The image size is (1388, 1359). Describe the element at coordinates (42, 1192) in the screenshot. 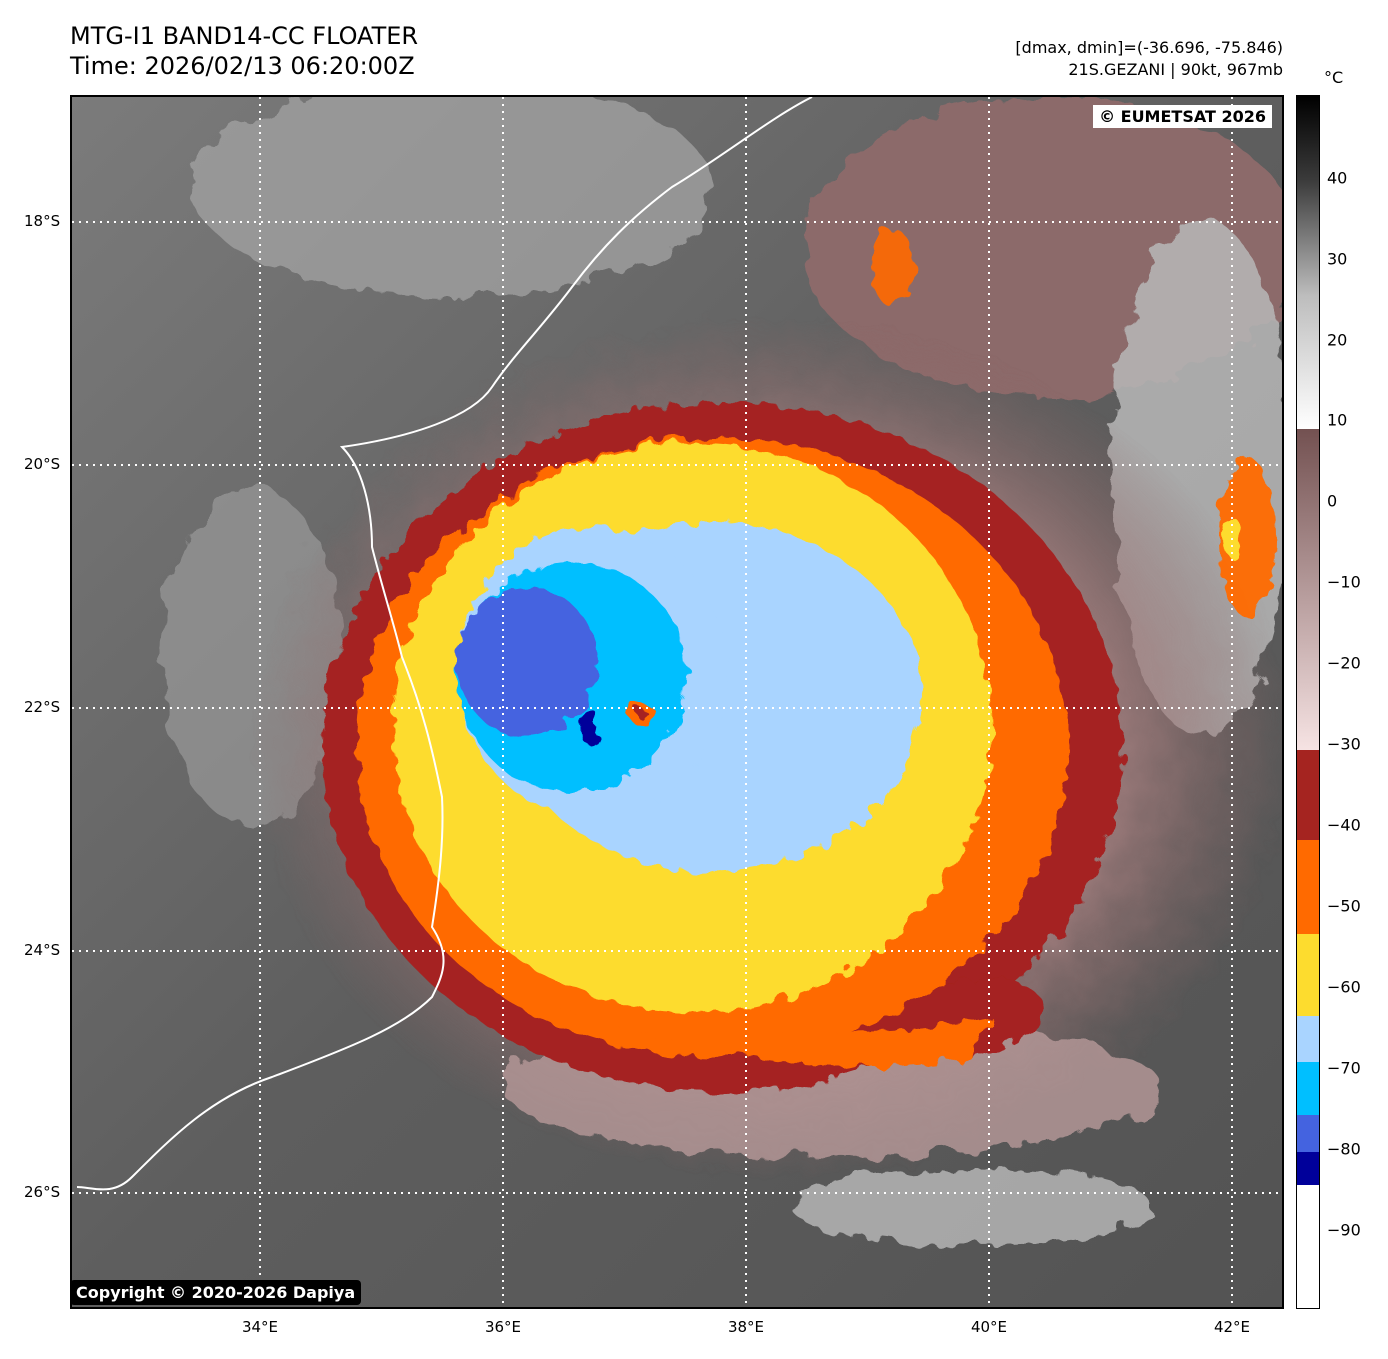

I see `lat-label-26s: 26°S` at that location.